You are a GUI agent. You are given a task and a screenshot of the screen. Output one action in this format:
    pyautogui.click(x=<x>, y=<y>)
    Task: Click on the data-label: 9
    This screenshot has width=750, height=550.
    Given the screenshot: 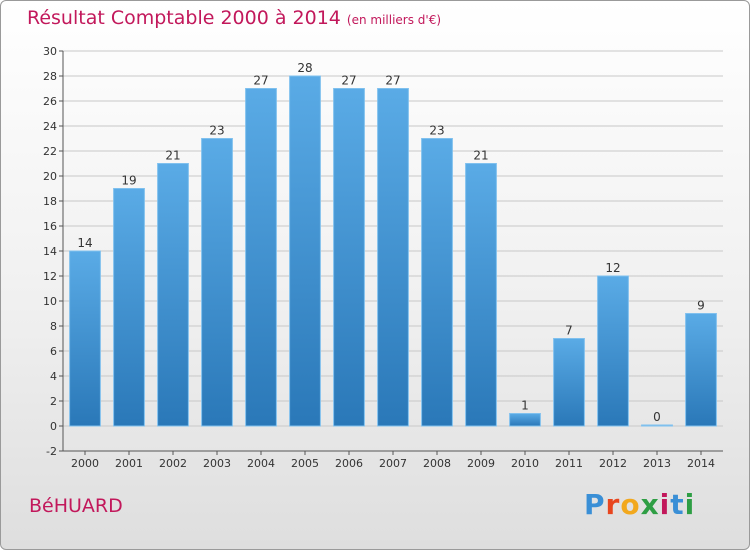 What is the action you would take?
    pyautogui.click(x=701, y=306)
    